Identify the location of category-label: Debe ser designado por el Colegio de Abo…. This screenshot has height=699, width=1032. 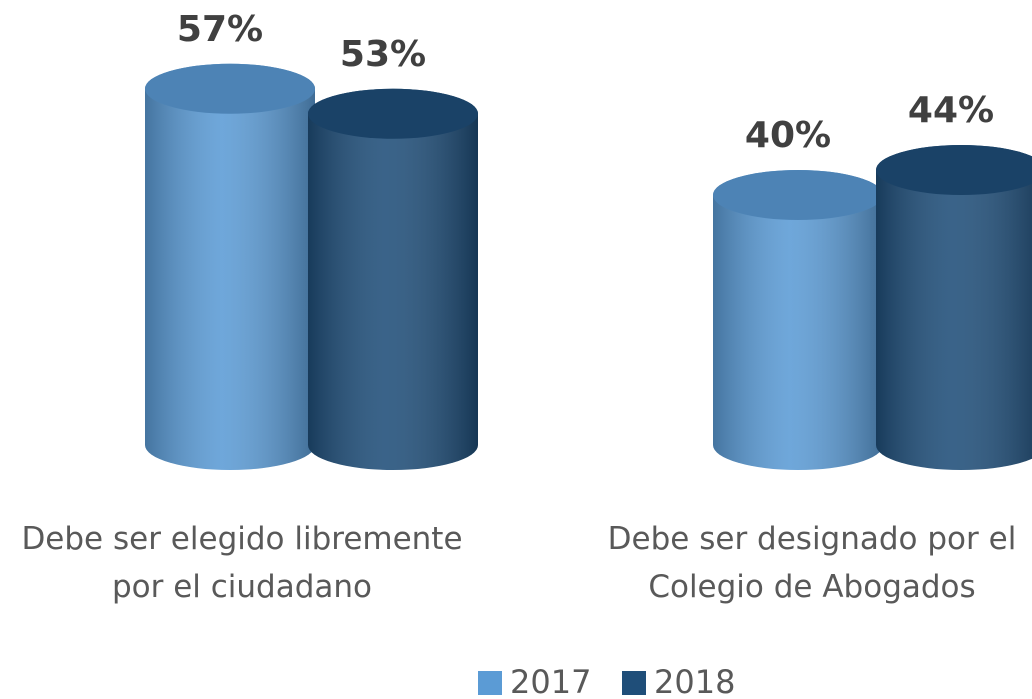
(812, 563).